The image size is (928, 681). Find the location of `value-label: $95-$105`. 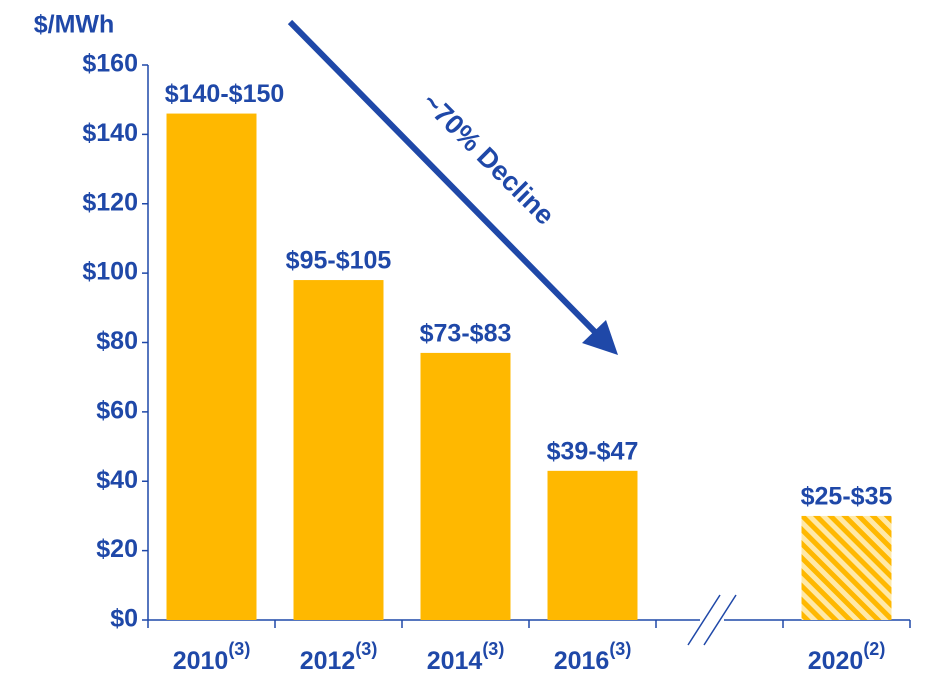

value-label: $95-$105 is located at coordinates (339, 261).